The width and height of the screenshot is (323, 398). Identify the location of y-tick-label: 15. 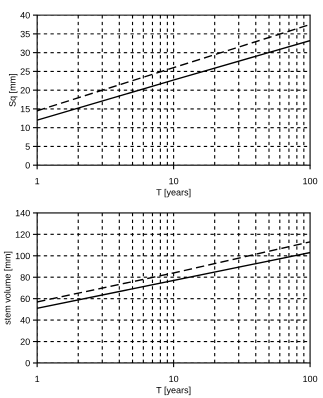
(25, 109).